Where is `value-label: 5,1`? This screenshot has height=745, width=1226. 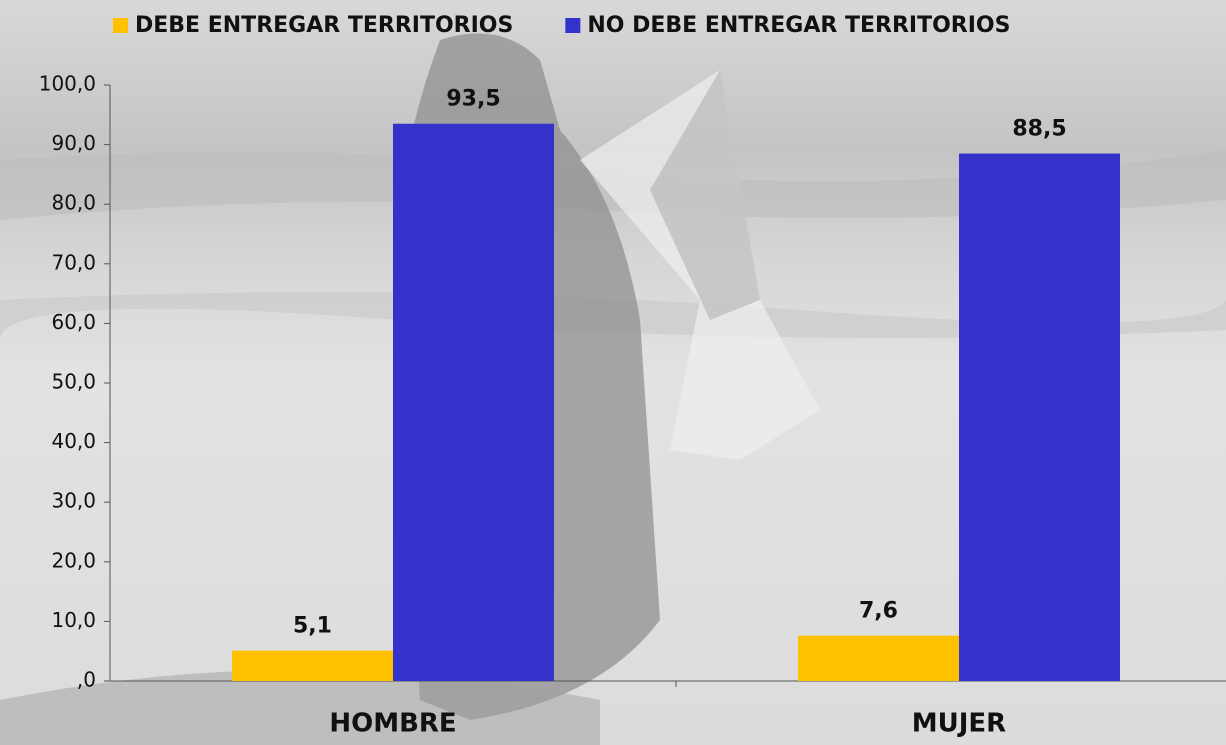
value-label: 5,1 is located at coordinates (312, 626).